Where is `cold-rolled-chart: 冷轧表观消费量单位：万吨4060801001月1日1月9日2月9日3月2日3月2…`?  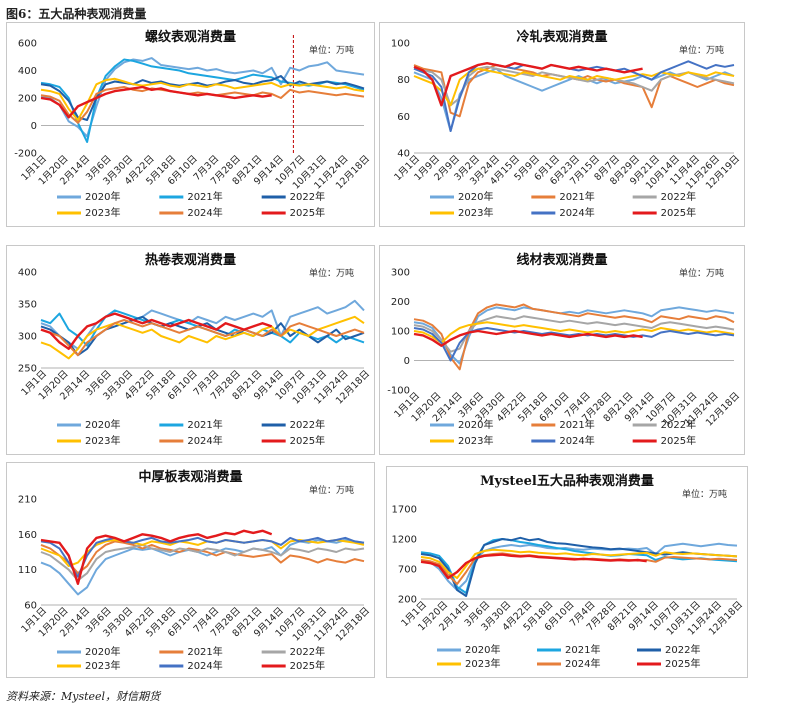
cold-rolled-chart: 冷轧表观消费量单位：万吨4060801001月1日1月9日2月9日3月2日3月2… is located at coordinates (566, 124).